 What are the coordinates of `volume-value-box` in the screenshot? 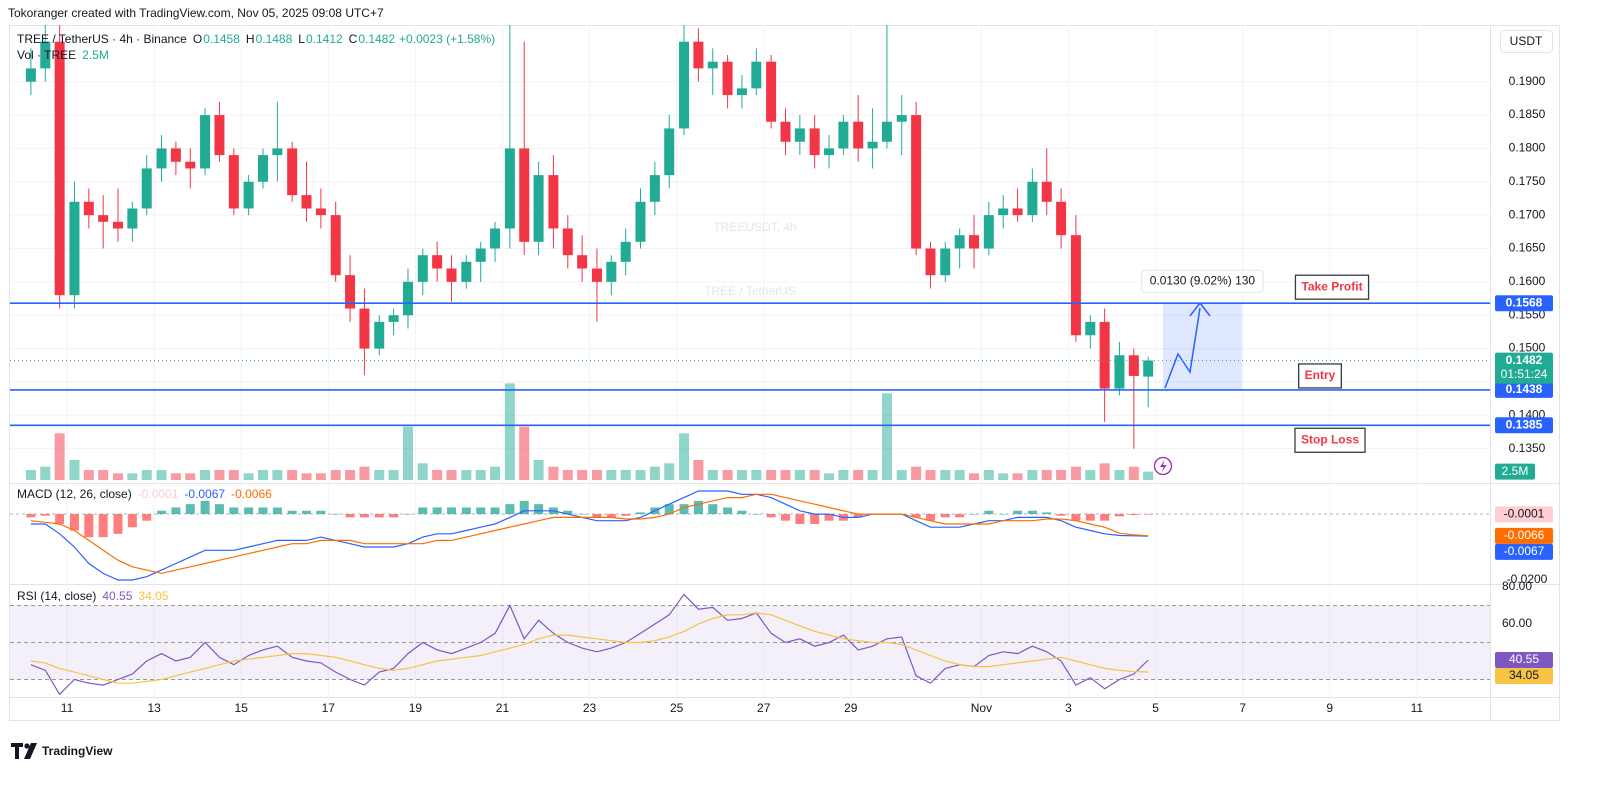 It's located at (1515, 471).